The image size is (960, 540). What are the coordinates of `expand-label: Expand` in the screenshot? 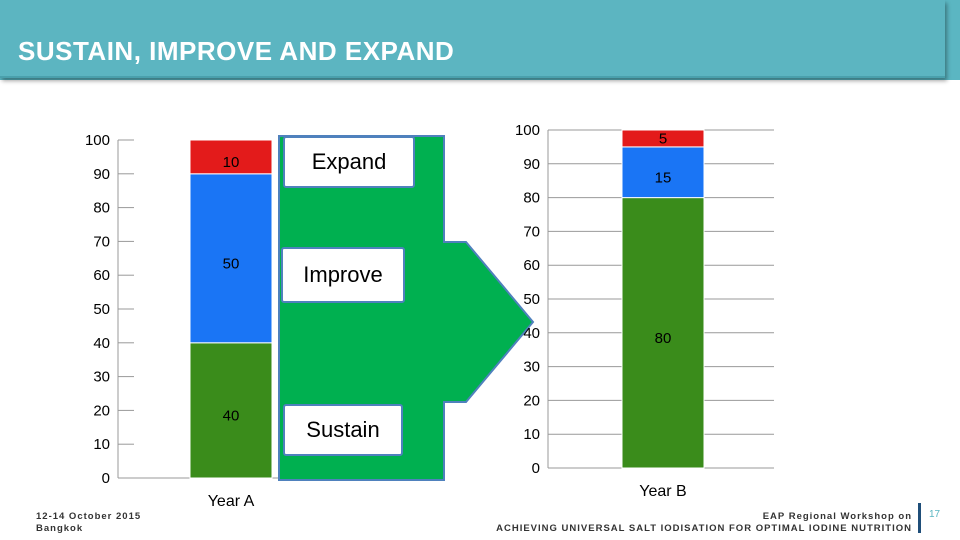 It's located at (349, 162).